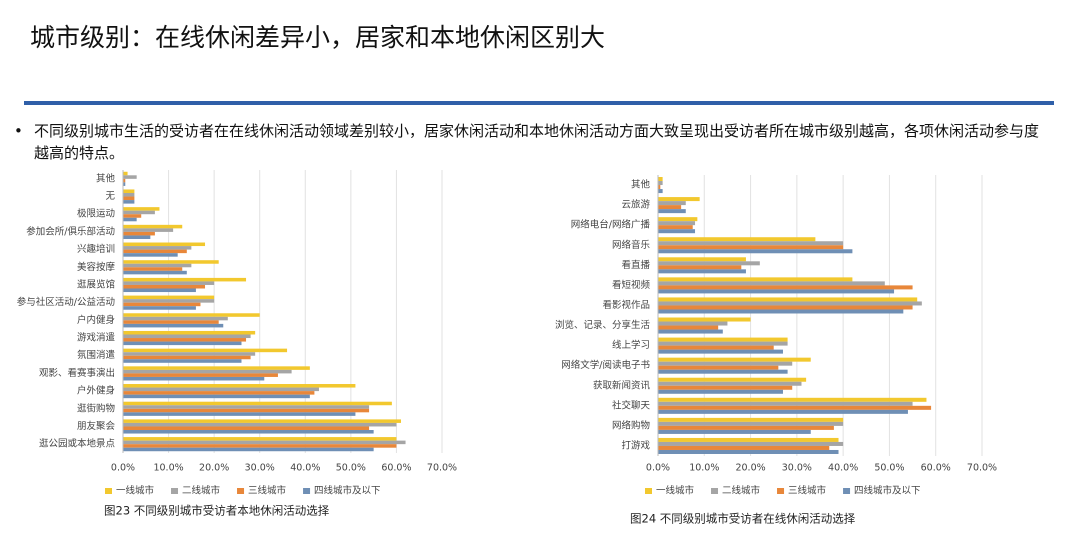  What do you see at coordinates (96, 355) in the screenshot?
I see `y-tick-label: 氛围消遣` at bounding box center [96, 355].